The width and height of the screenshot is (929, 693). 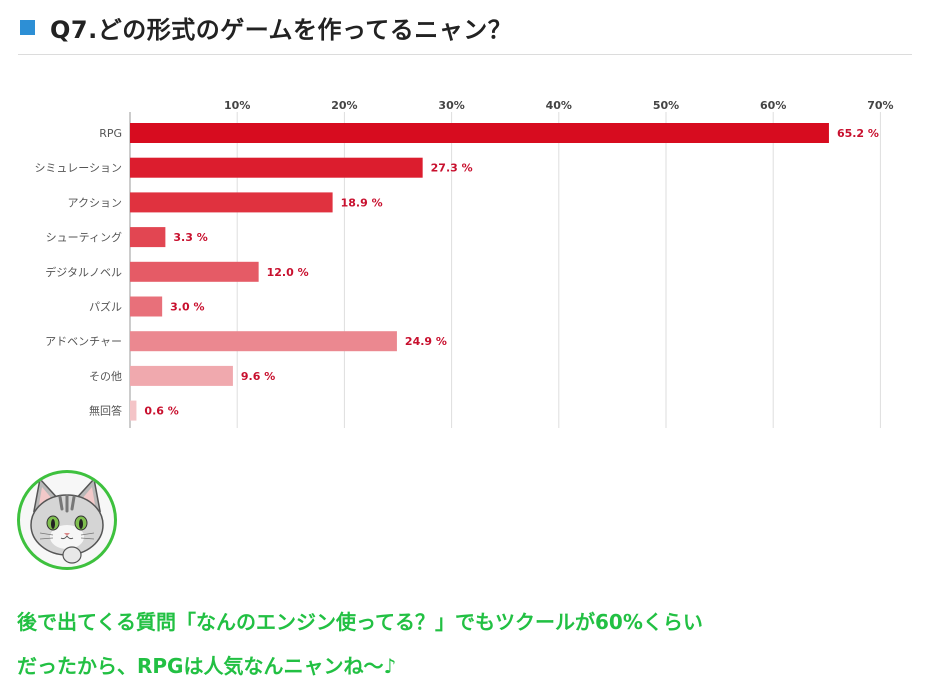 I want to click on header-square-icon, so click(x=27, y=27).